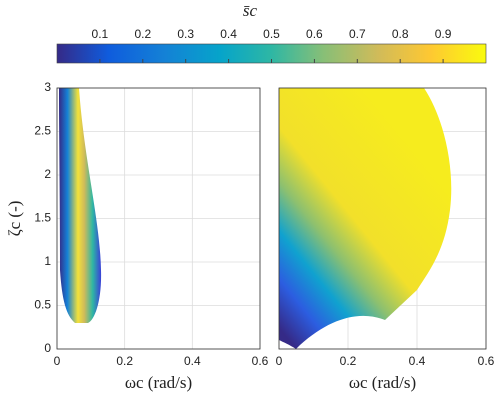 The height and width of the screenshot is (402, 500). What do you see at coordinates (47, 261) in the screenshot?
I see `y-tick-label: 1` at bounding box center [47, 261].